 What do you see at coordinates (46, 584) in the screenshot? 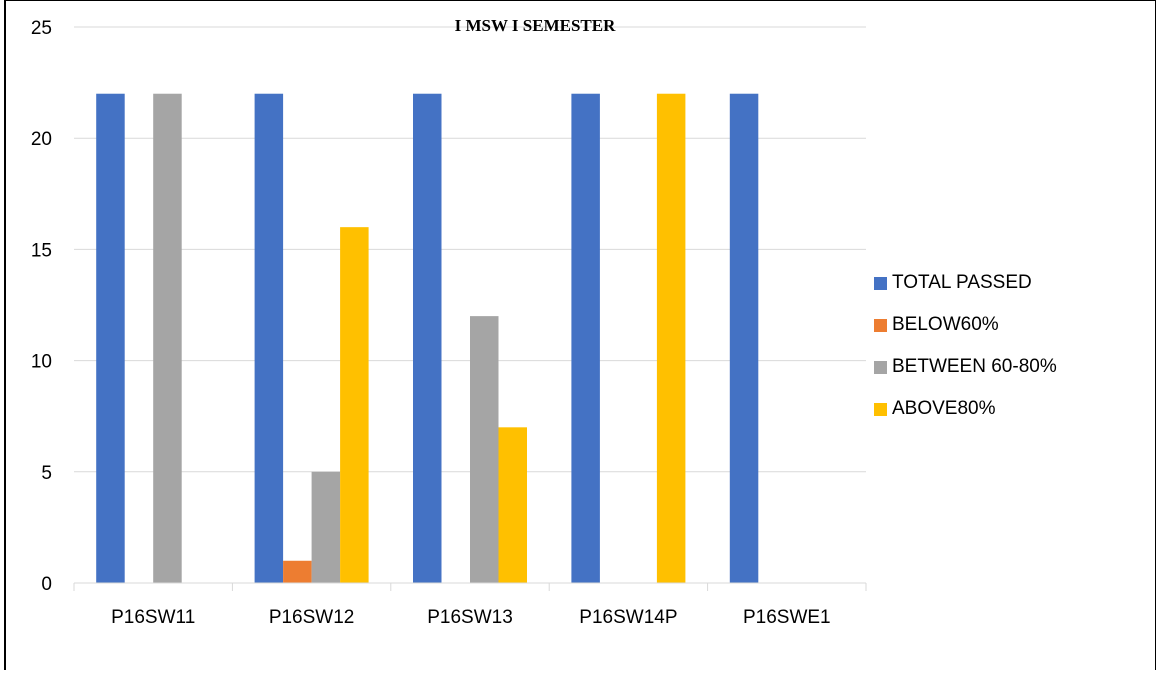
I see `y-tick-label: 0` at bounding box center [46, 584].